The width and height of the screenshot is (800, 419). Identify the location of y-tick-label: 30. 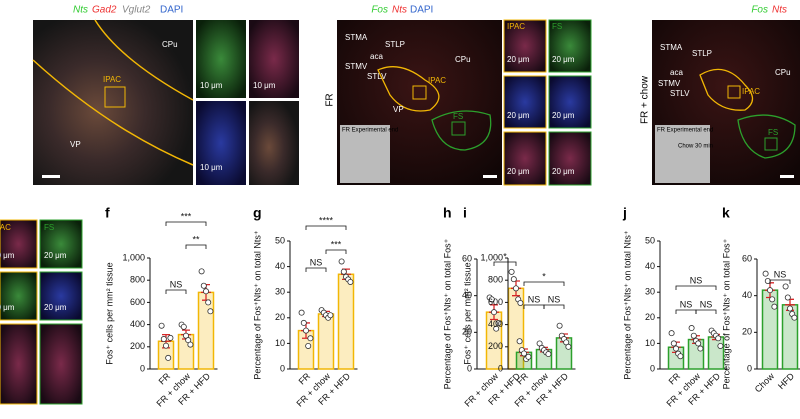
(650, 292).